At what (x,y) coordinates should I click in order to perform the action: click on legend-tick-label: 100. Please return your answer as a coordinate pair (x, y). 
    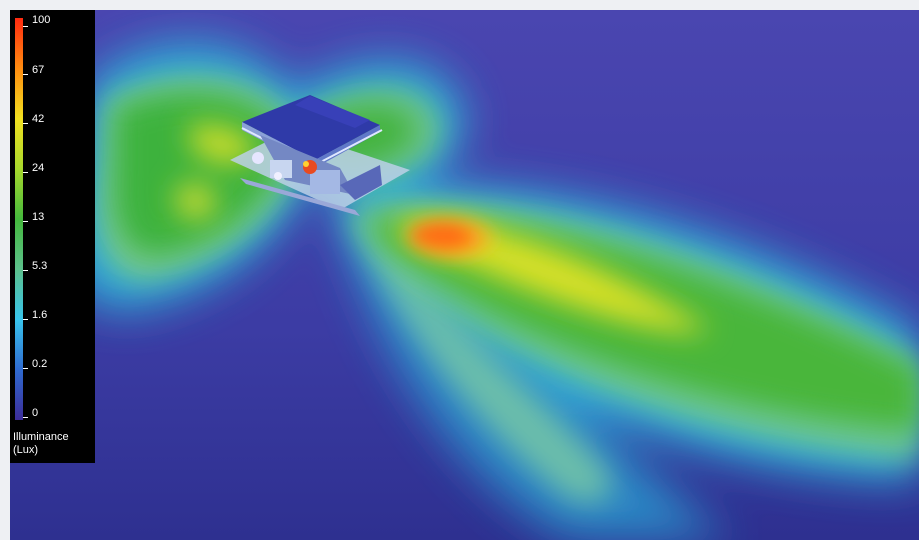
    Looking at the image, I should click on (41, 20).